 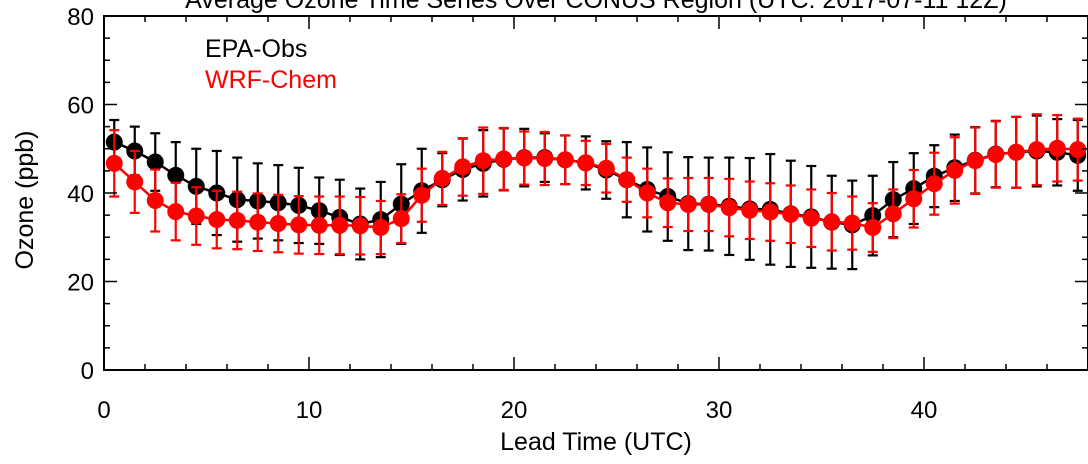 I want to click on x-tick-label: 30, so click(x=719, y=410).